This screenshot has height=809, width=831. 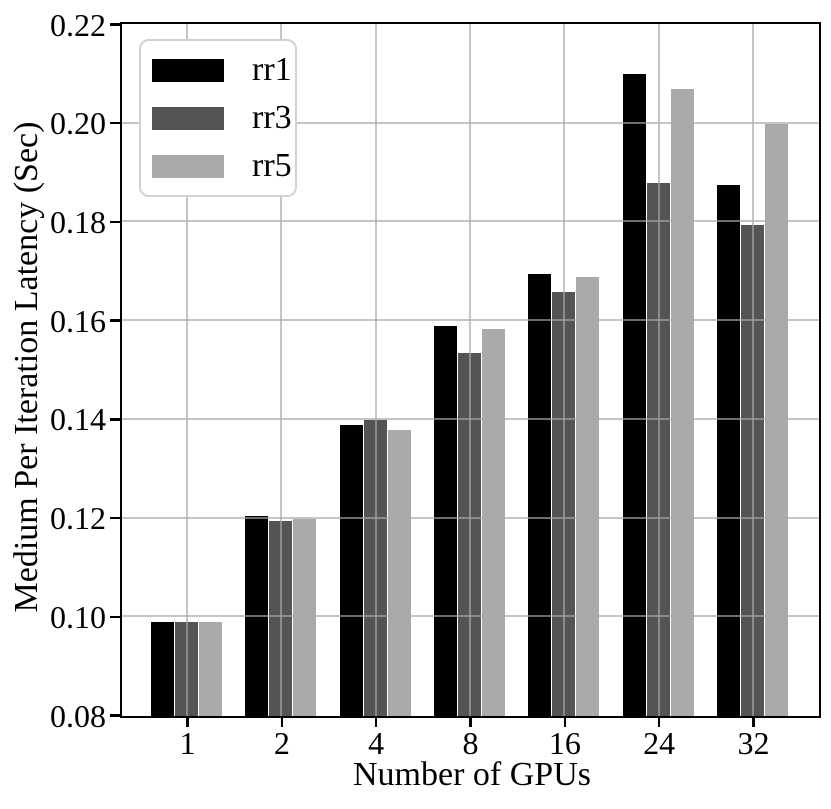 I want to click on y-tick-label: 0.10, so click(x=78, y=616).